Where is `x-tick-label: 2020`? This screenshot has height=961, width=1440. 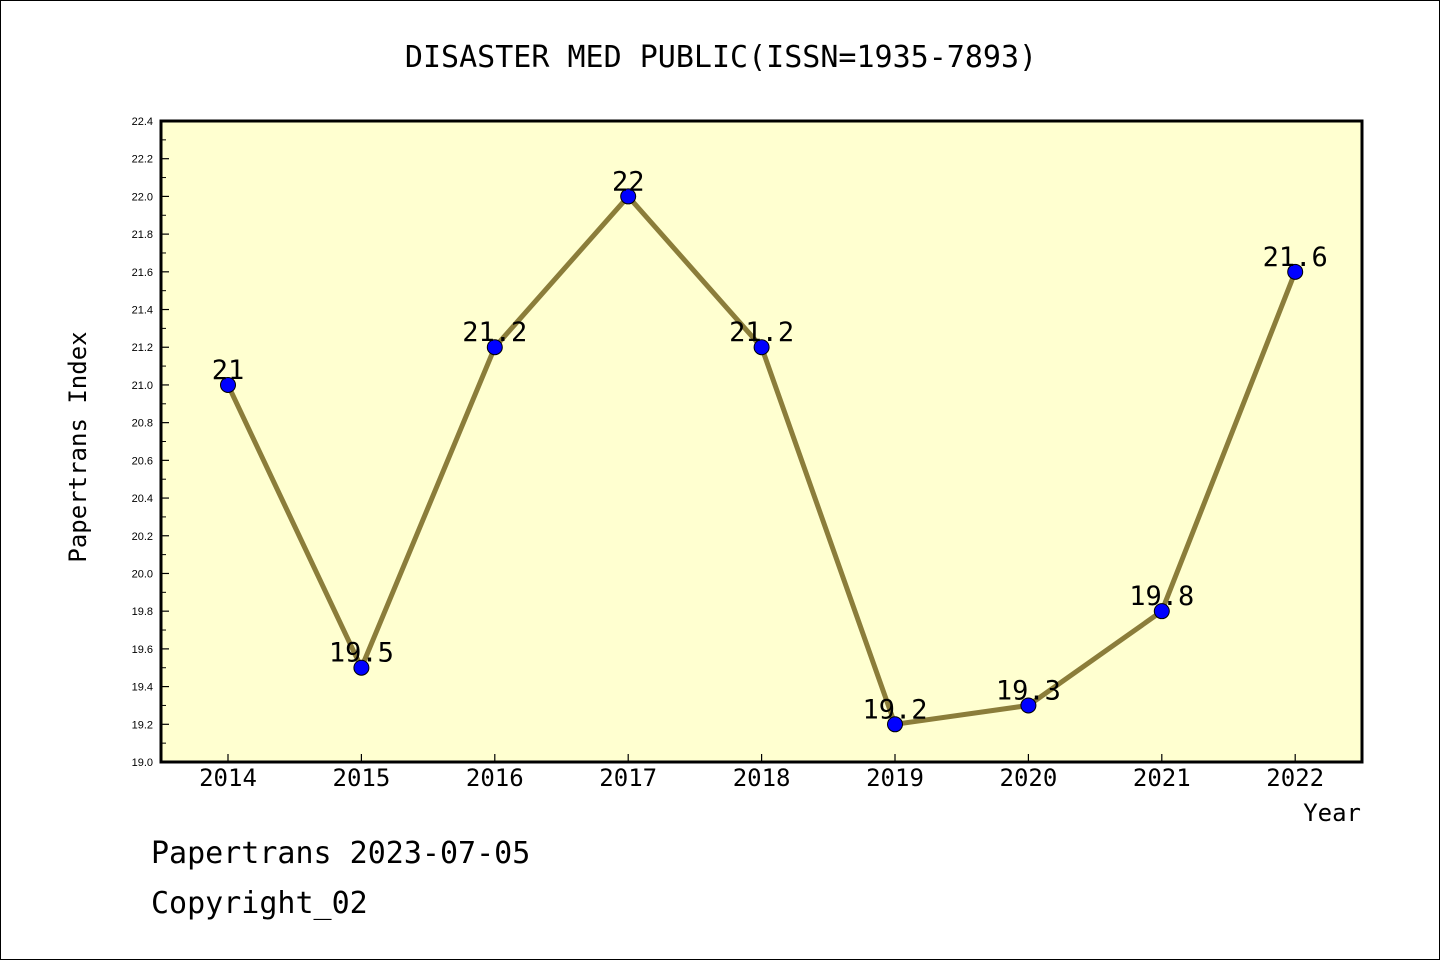 x-tick-label: 2020 is located at coordinates (1029, 778).